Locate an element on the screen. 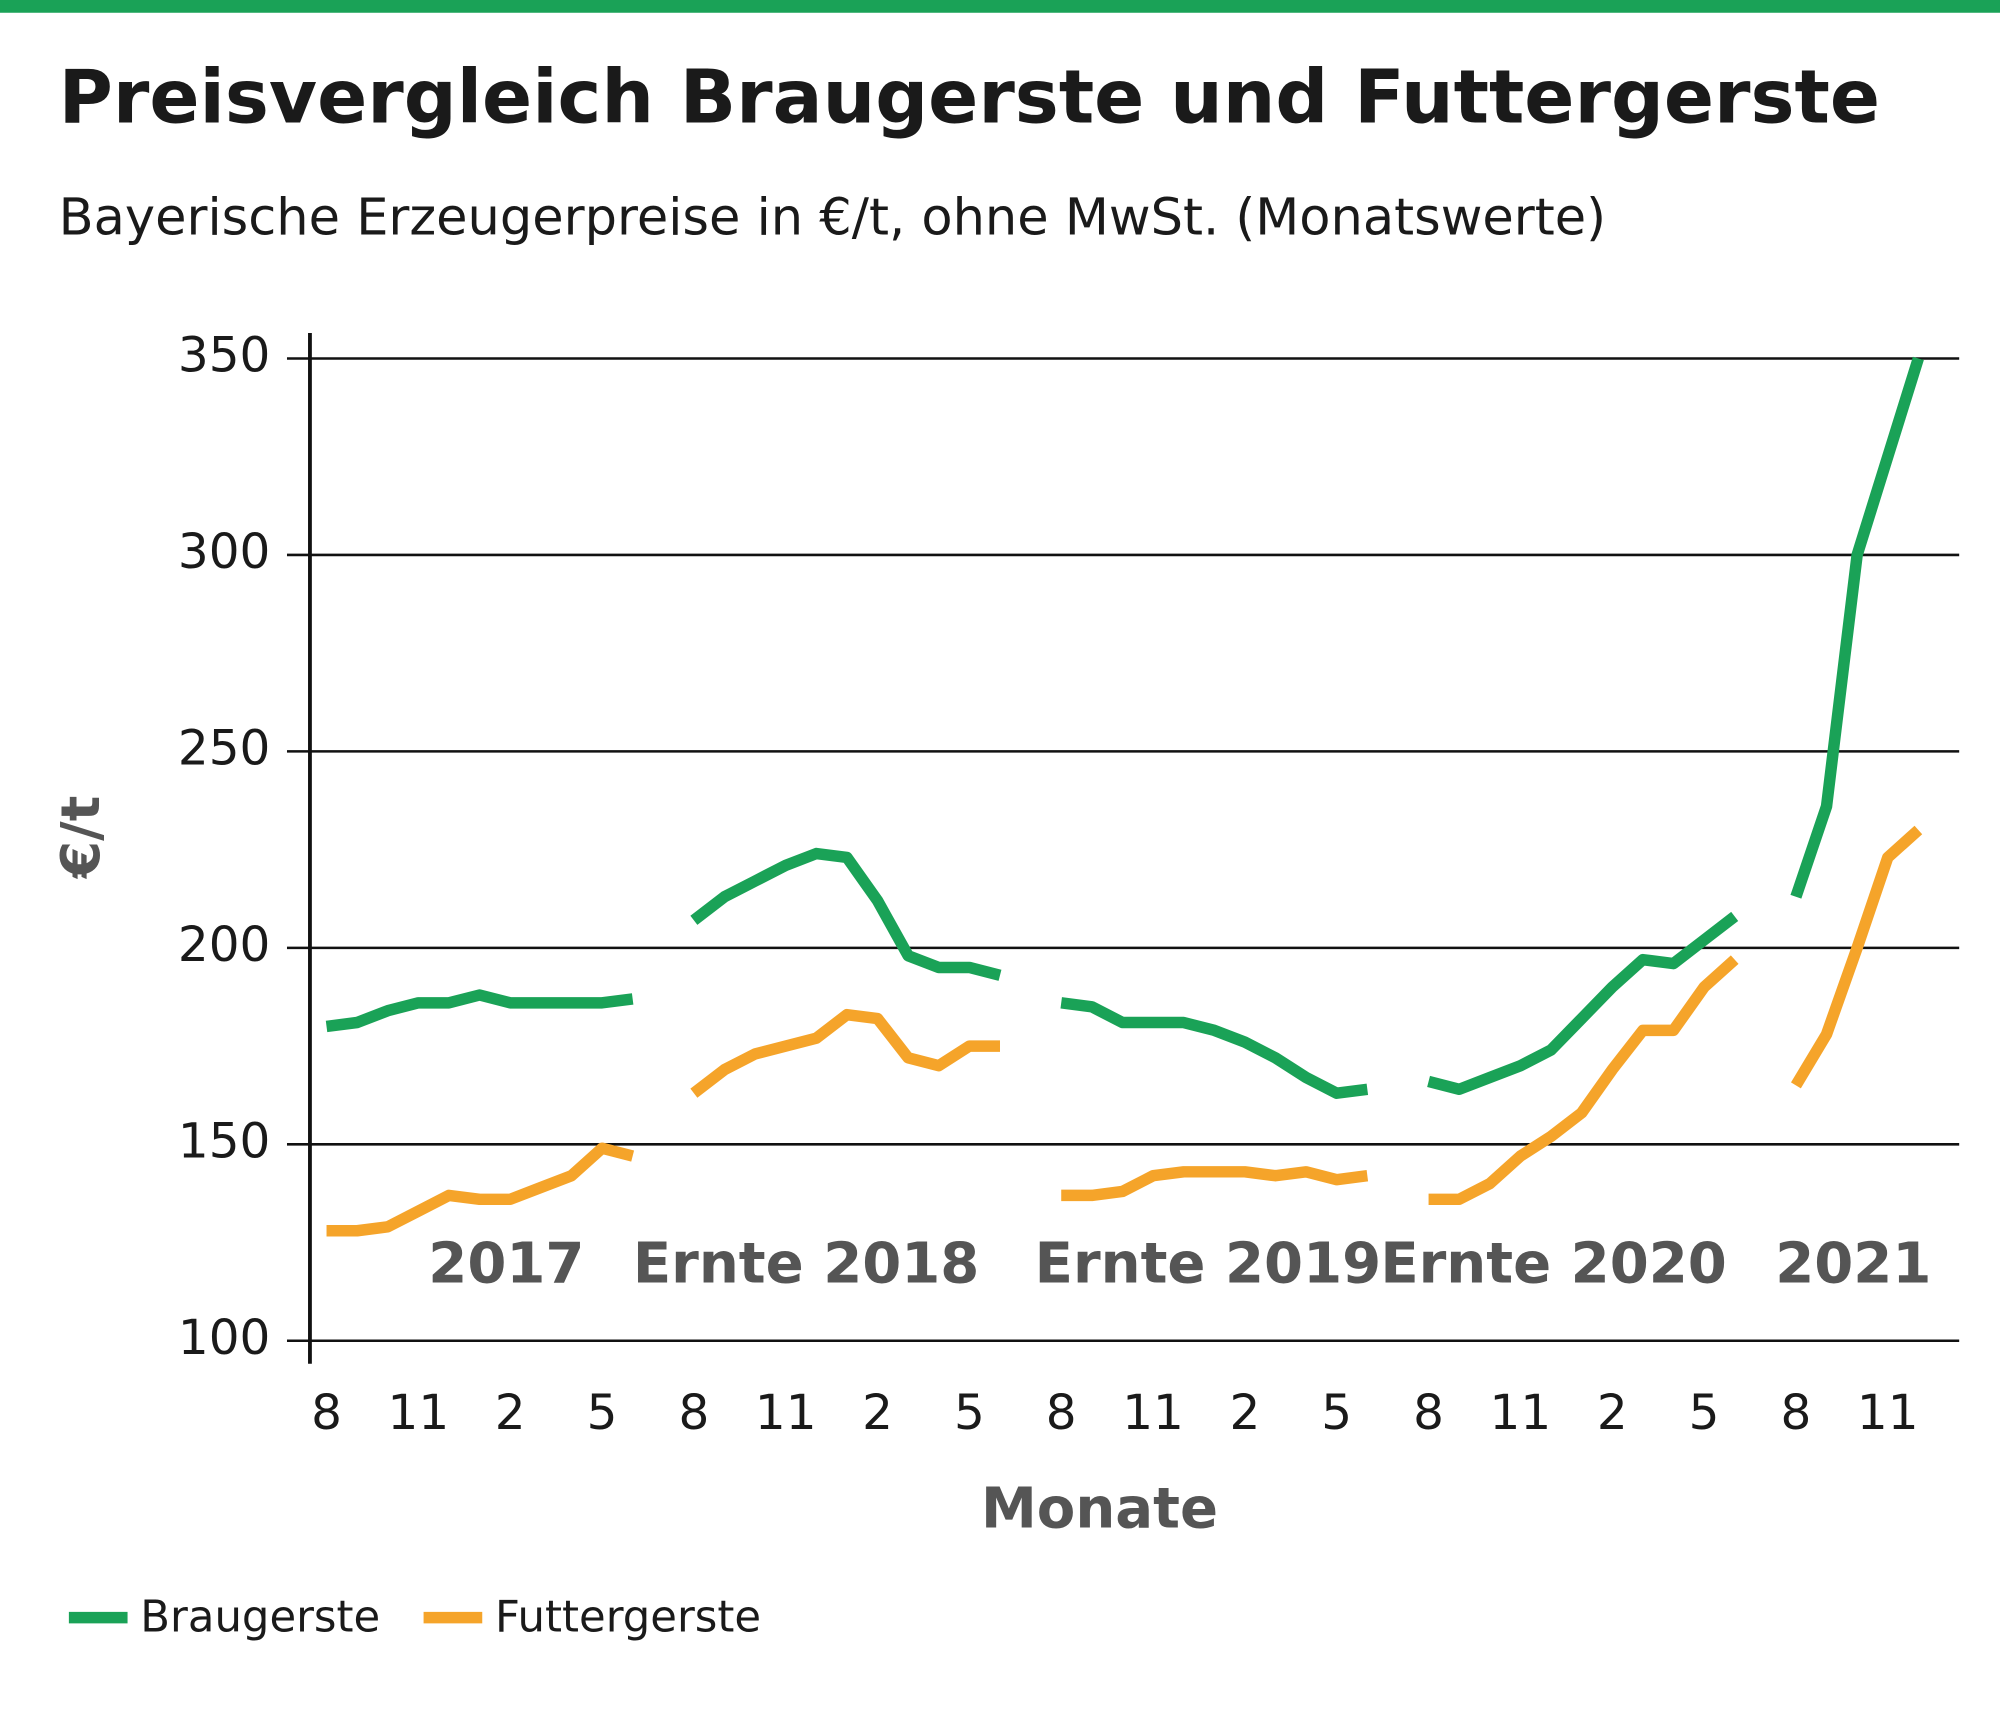 The height and width of the screenshot is (1712, 2000). y-tick-label: 150 is located at coordinates (224, 1141).